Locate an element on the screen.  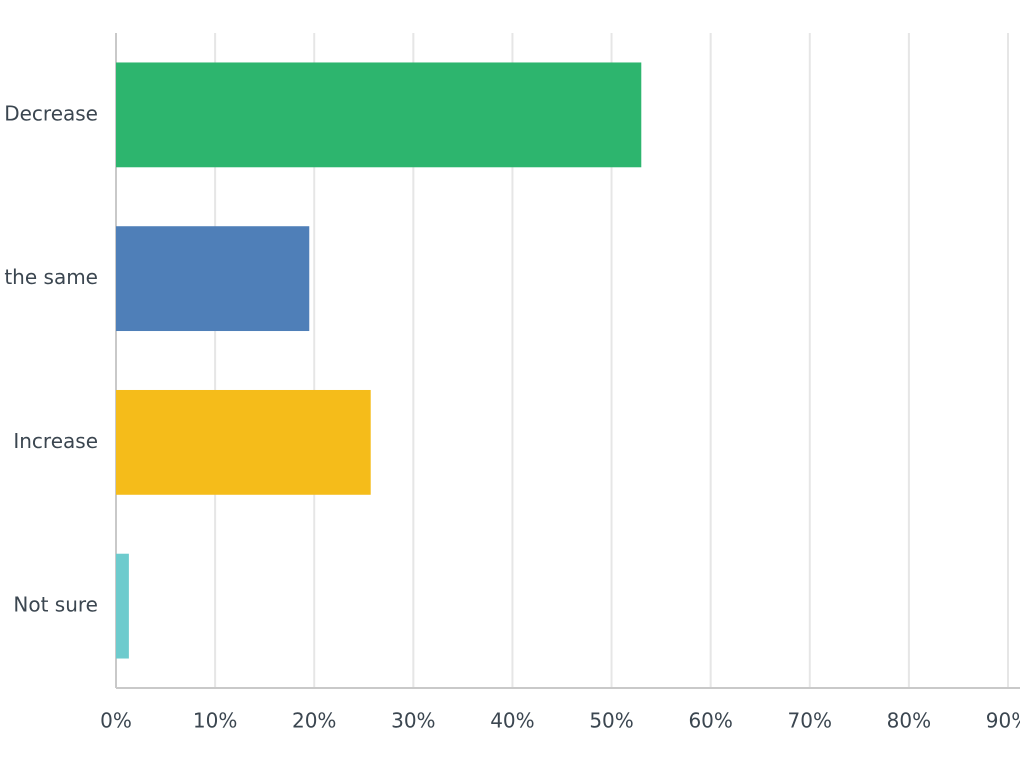
y-tick-label: Decrease is located at coordinates (51, 113).